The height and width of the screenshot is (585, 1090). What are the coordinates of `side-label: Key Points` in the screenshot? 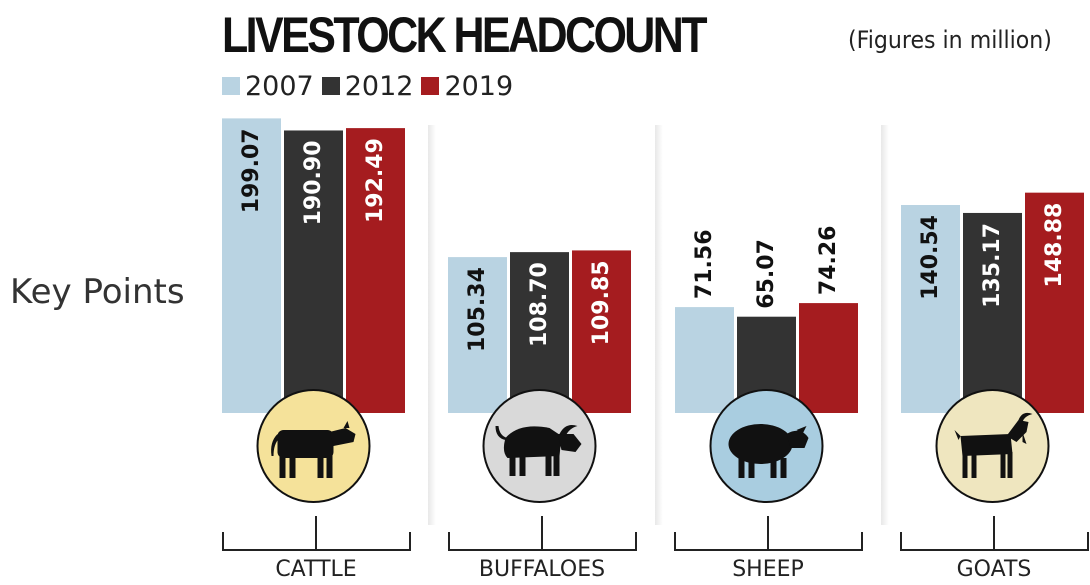 It's located at (97, 292).